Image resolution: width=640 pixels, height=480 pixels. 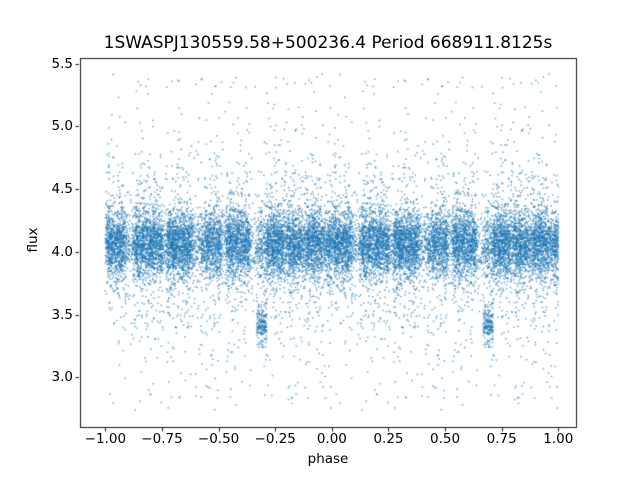 I want to click on x-tick-label: 0.00, so click(x=331, y=439).